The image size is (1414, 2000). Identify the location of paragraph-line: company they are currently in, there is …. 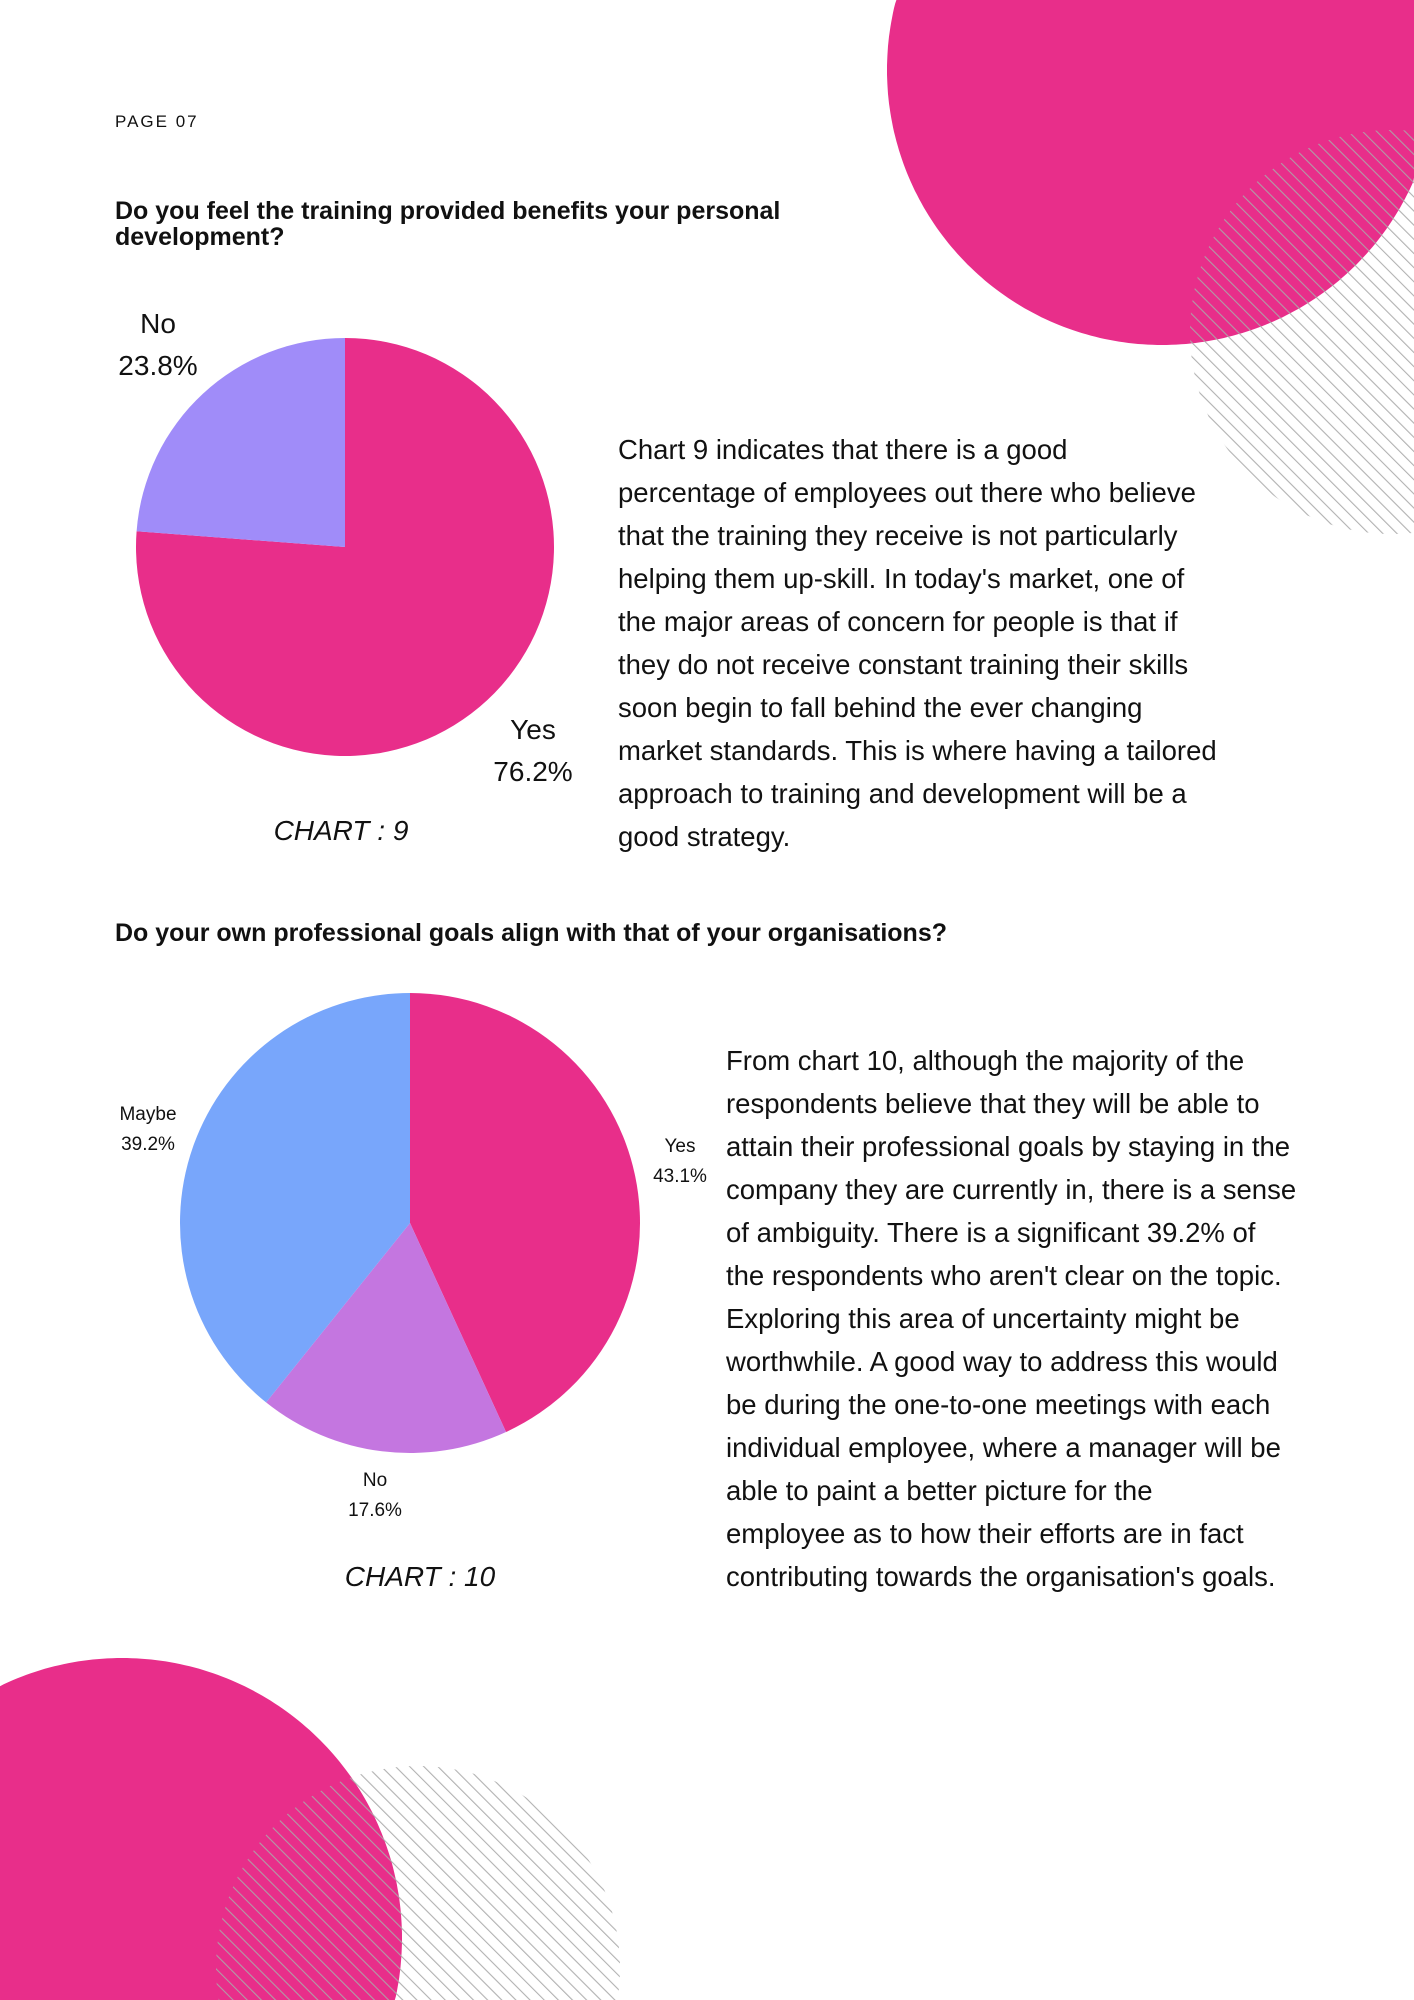
(1011, 1189).